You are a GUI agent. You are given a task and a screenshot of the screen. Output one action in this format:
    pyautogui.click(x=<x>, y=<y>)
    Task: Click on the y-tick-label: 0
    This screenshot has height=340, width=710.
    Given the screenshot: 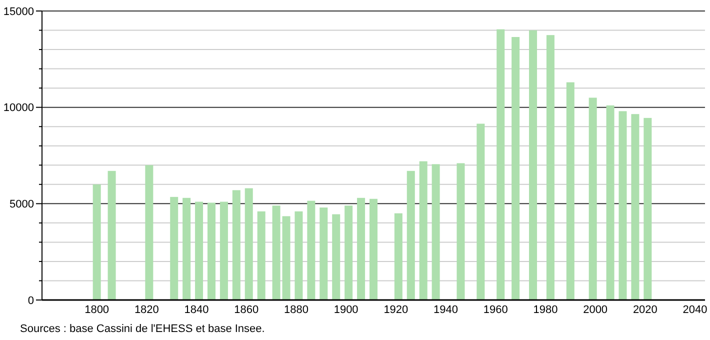 What is the action you would take?
    pyautogui.click(x=31, y=300)
    